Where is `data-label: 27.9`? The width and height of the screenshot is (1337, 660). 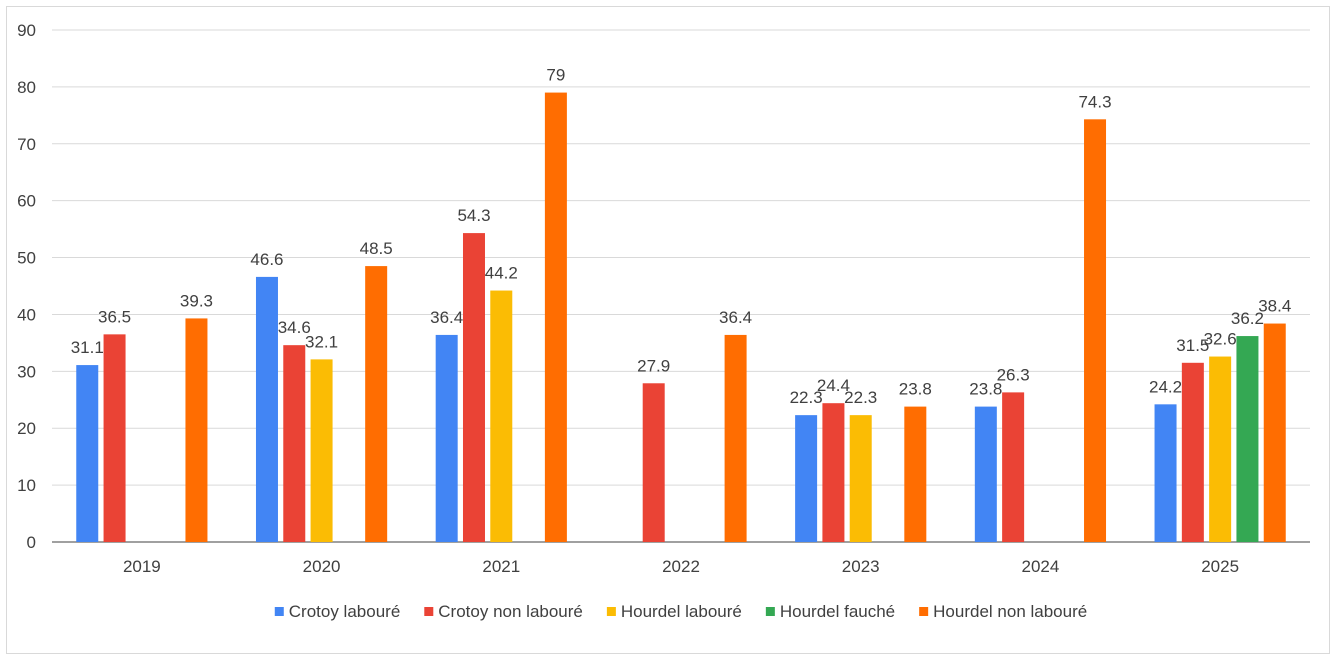
data-label: 27.9 is located at coordinates (653, 365).